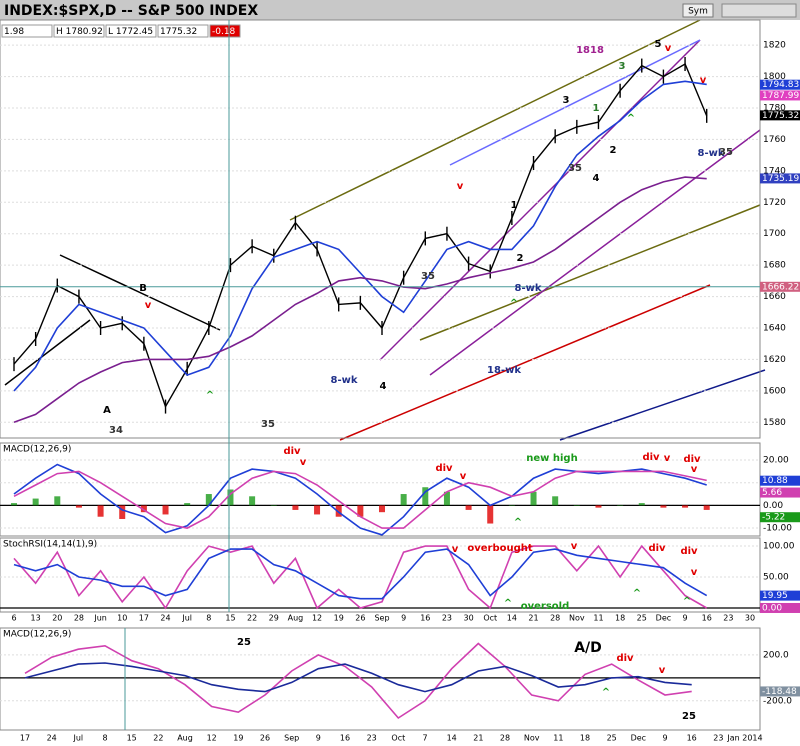 This screenshot has height=746, width=800. What do you see at coordinates (165, 618) in the screenshot?
I see `x-tick-label: 24` at bounding box center [165, 618].